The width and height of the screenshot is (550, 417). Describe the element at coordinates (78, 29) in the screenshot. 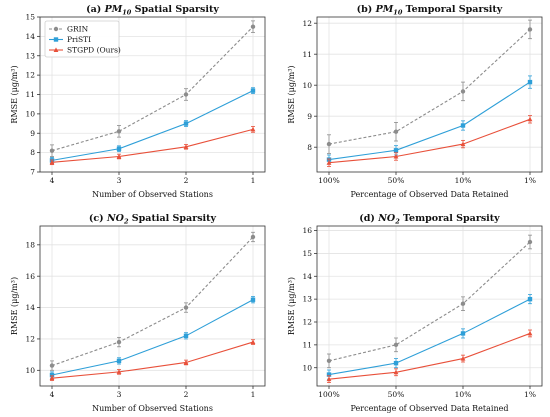

I see `legend-entry: GRIN` at that location.